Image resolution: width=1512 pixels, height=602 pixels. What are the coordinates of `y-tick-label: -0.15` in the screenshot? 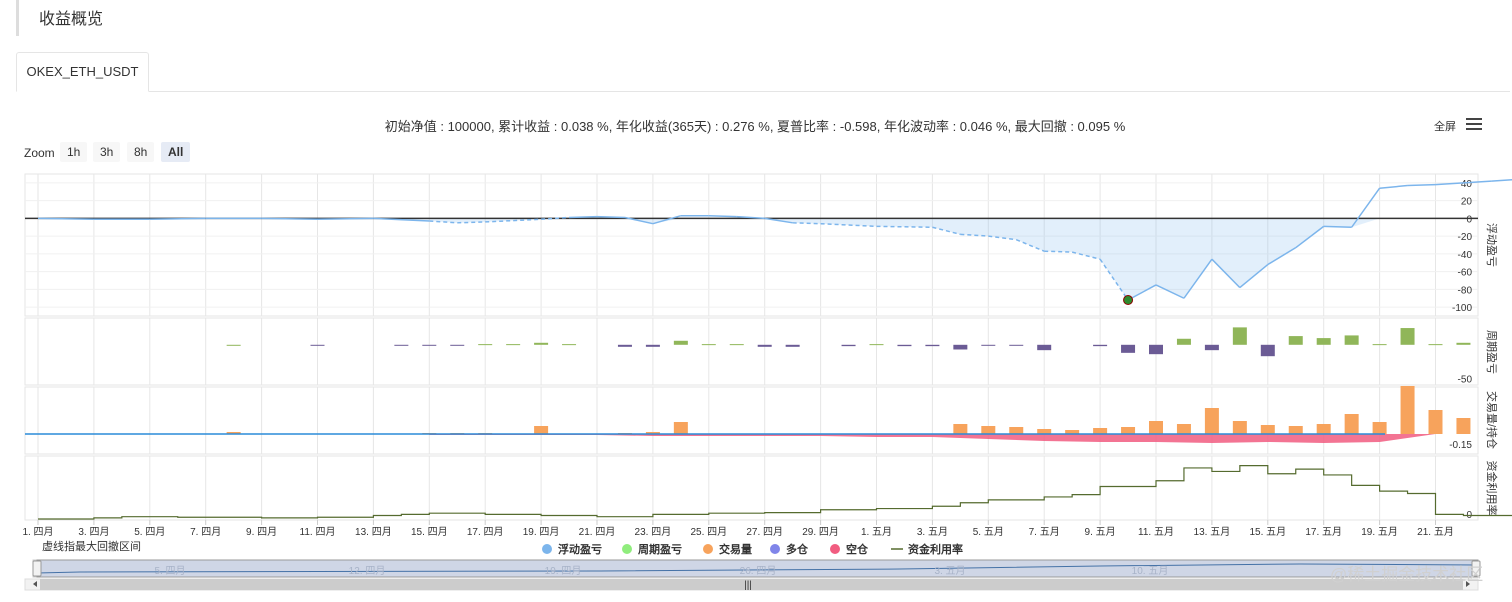 It's located at (1460, 445).